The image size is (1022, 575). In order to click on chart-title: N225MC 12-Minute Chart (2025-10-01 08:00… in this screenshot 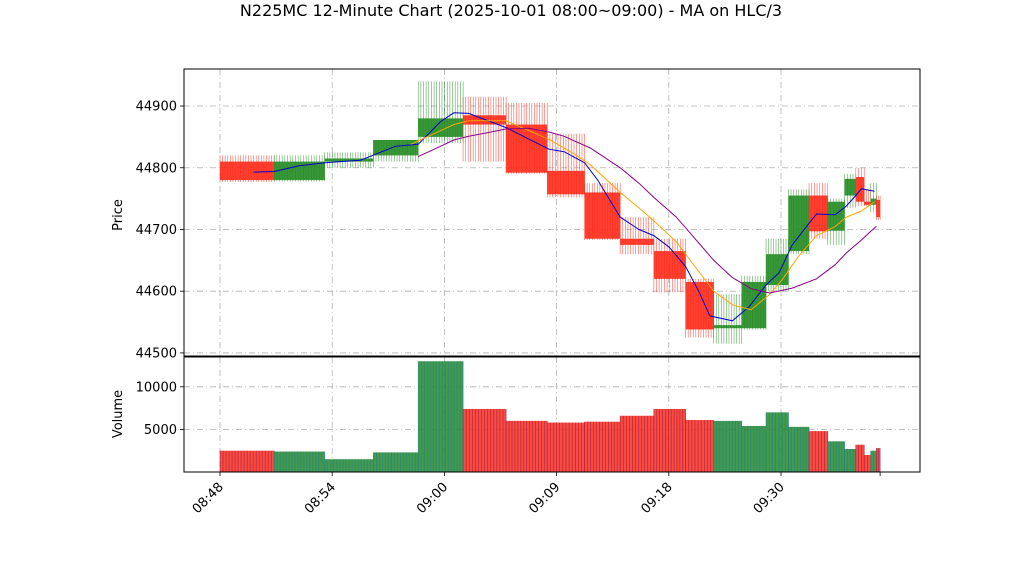, I will do `click(511, 10)`.